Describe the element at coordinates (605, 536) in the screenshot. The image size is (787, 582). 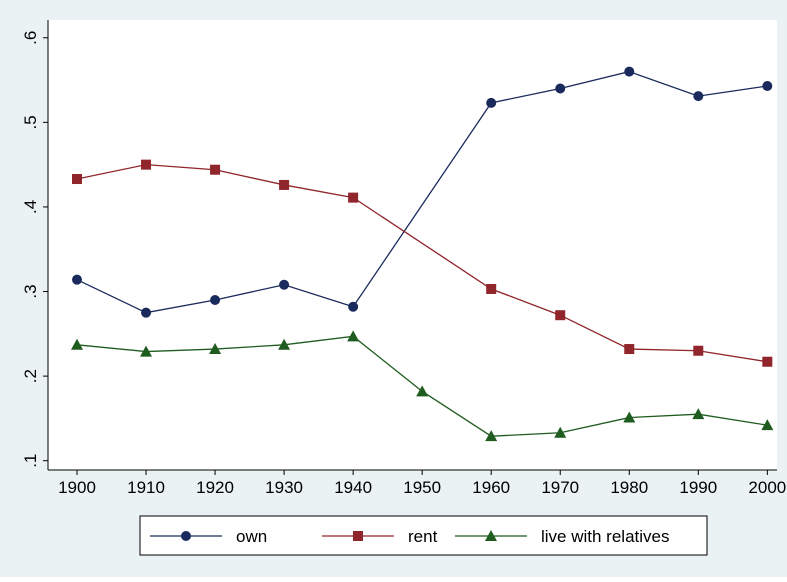
I see `legend-label: live with relatives` at that location.